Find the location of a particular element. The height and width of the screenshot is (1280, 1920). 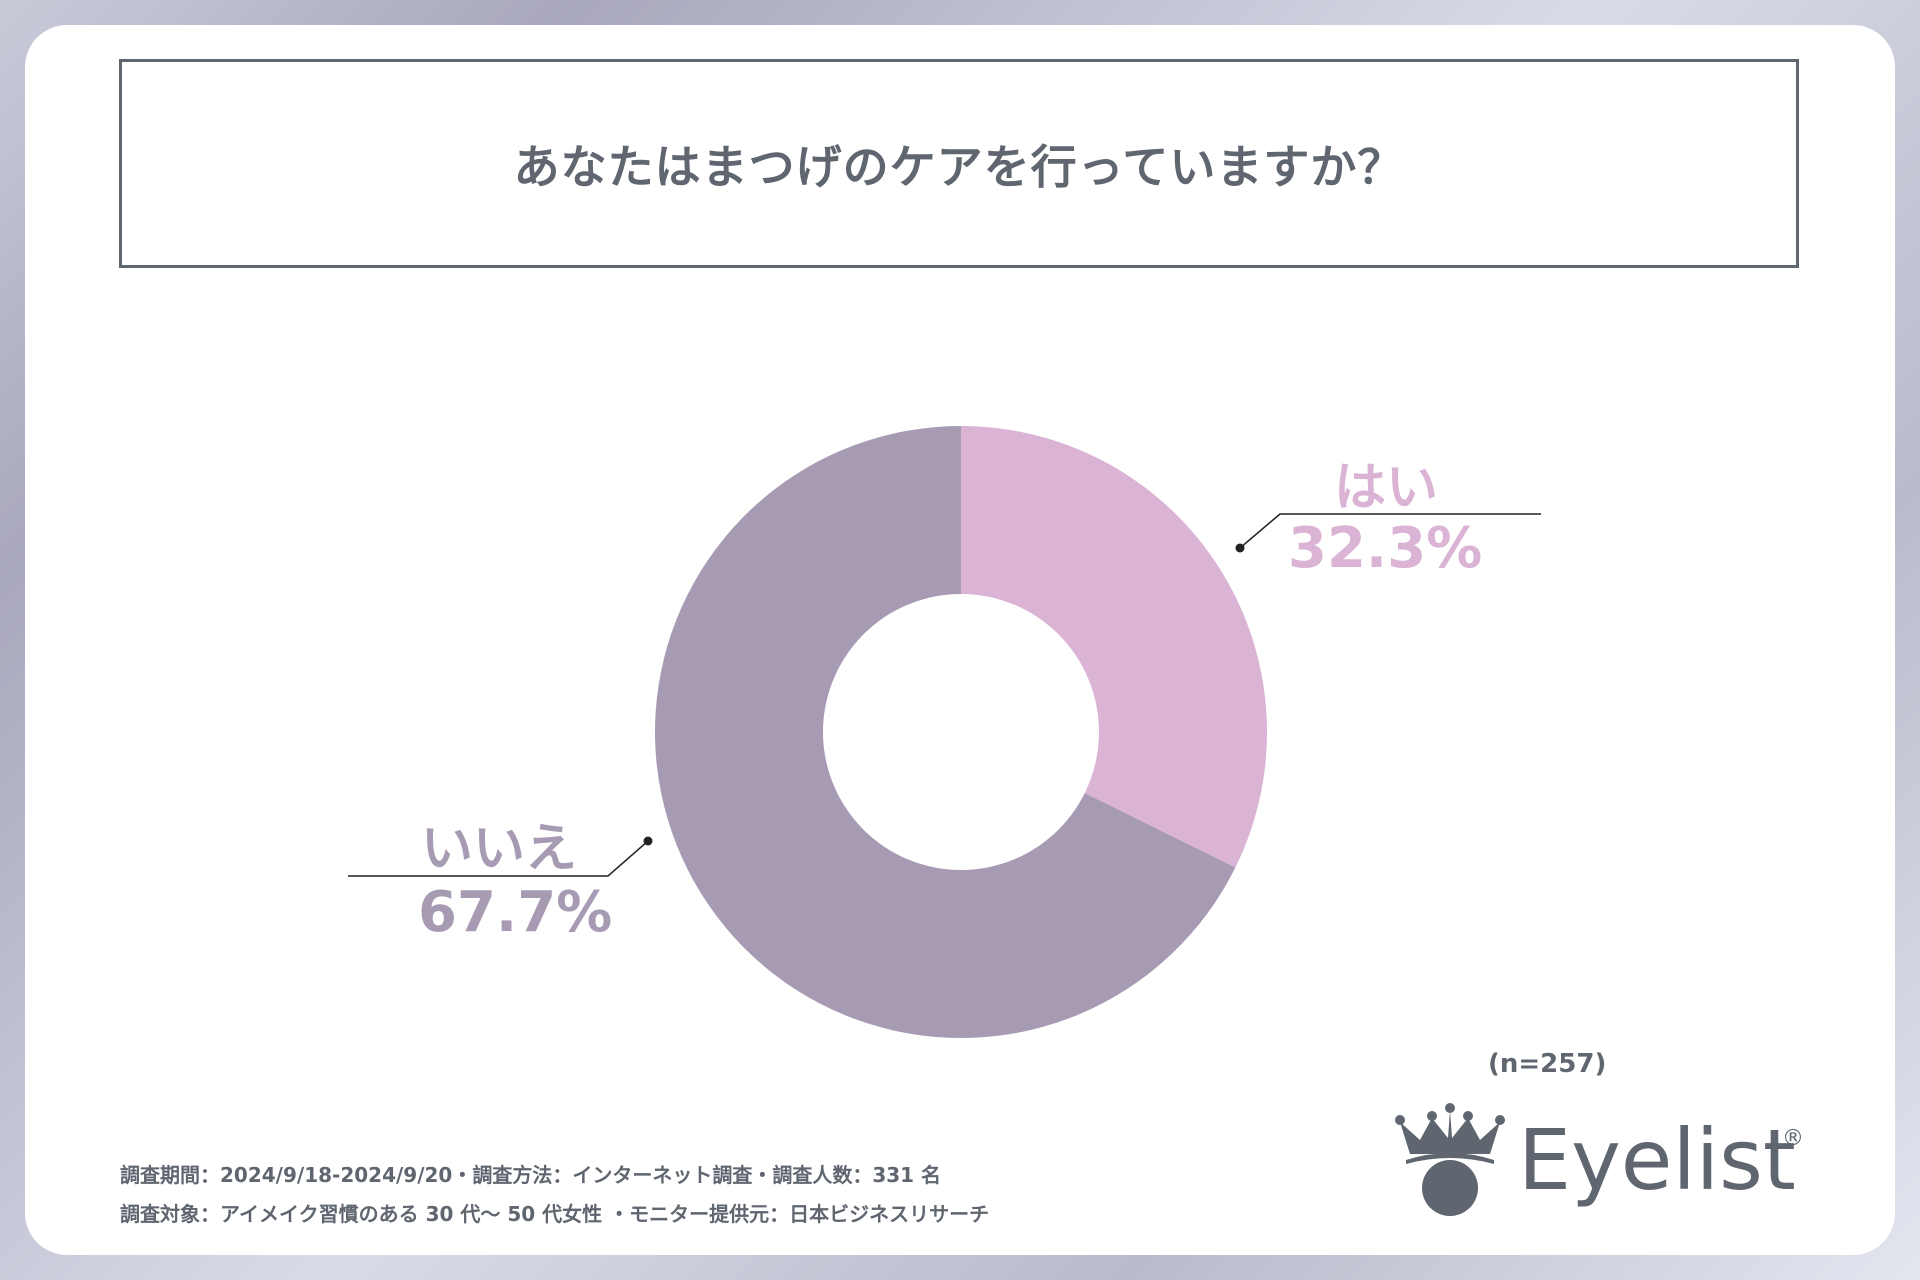

logo-text: Eyelist is located at coordinates (1657, 1160).